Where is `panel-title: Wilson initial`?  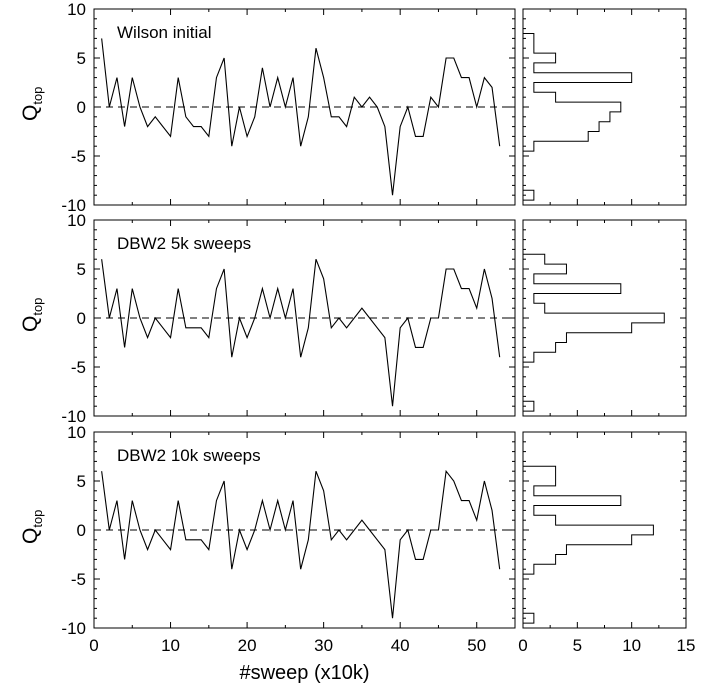
panel-title: Wilson initial is located at coordinates (164, 32).